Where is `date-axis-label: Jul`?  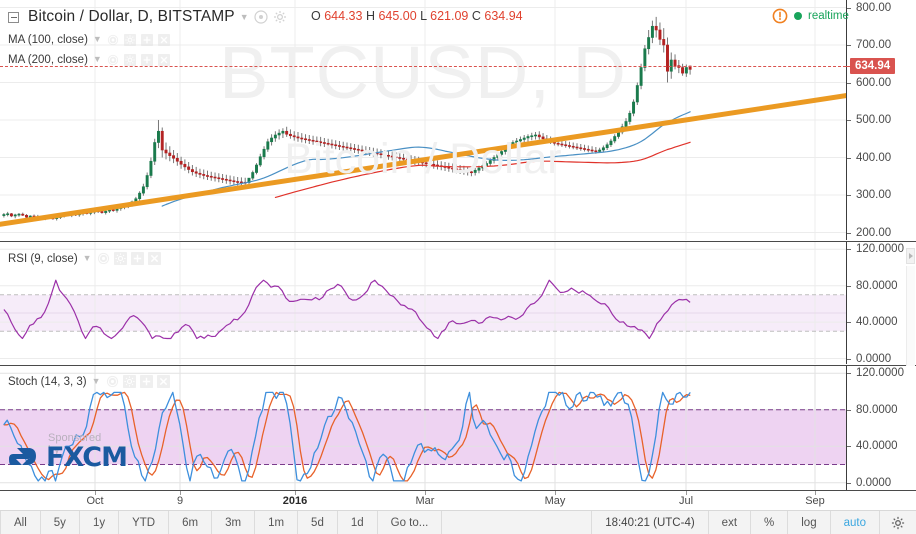
date-axis-label: Jul is located at coordinates (686, 501).